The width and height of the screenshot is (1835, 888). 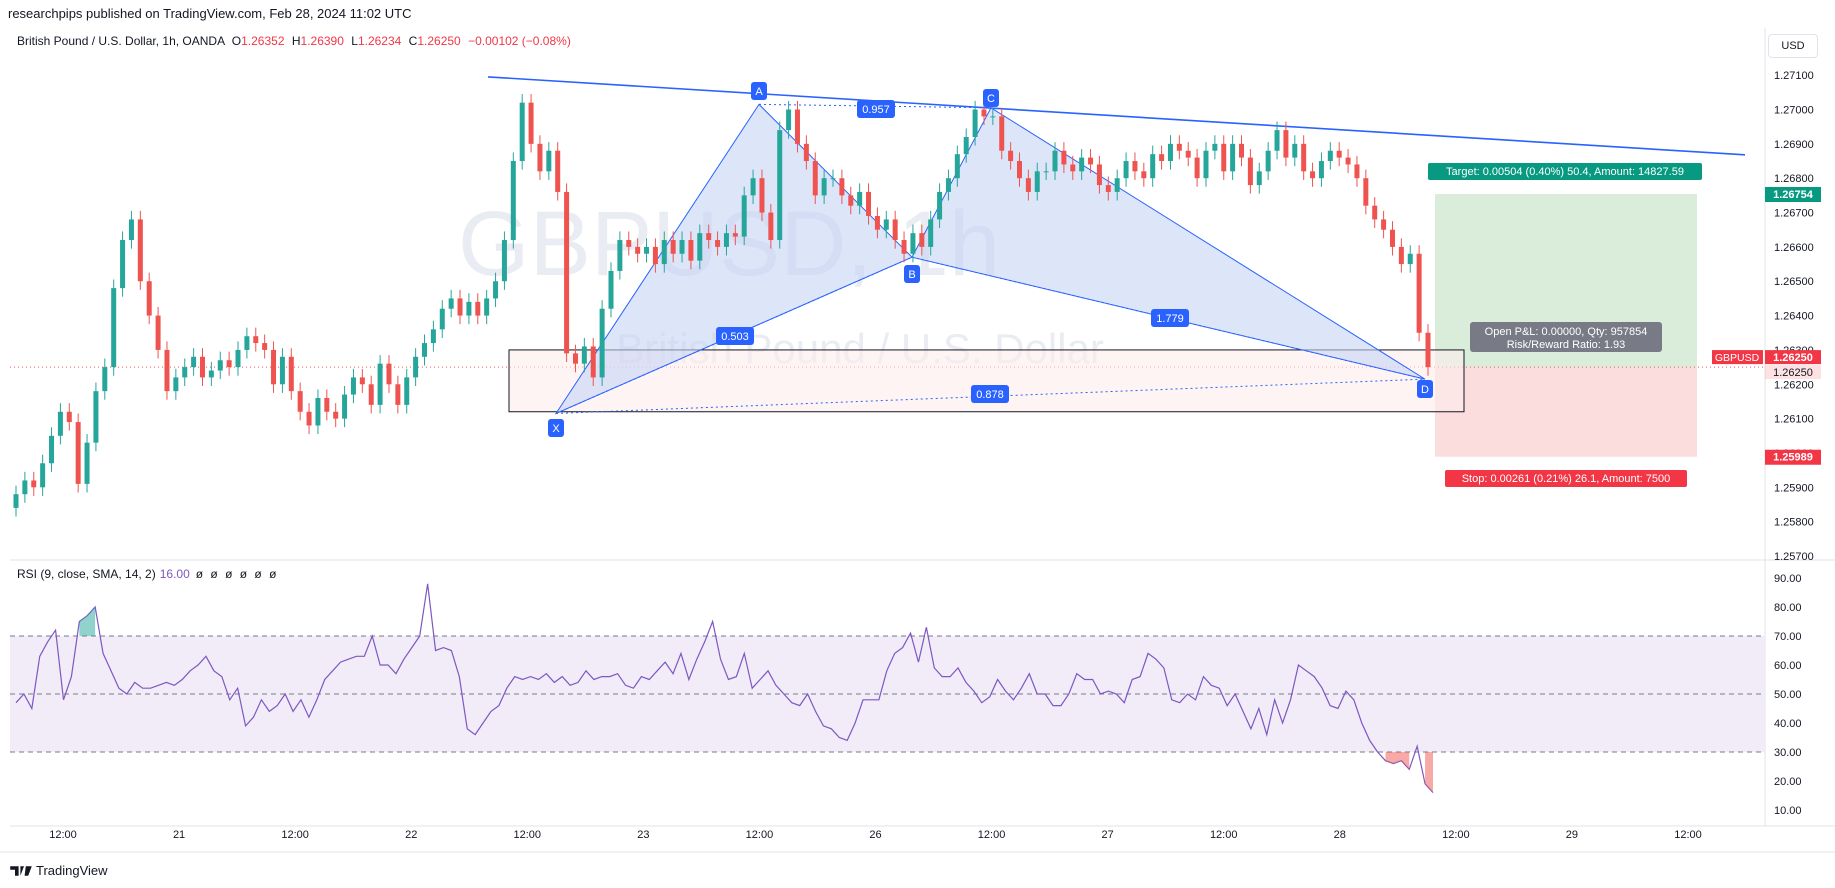 What do you see at coordinates (1788, 608) in the screenshot?
I see `rsi-tick-label: 80.00` at bounding box center [1788, 608].